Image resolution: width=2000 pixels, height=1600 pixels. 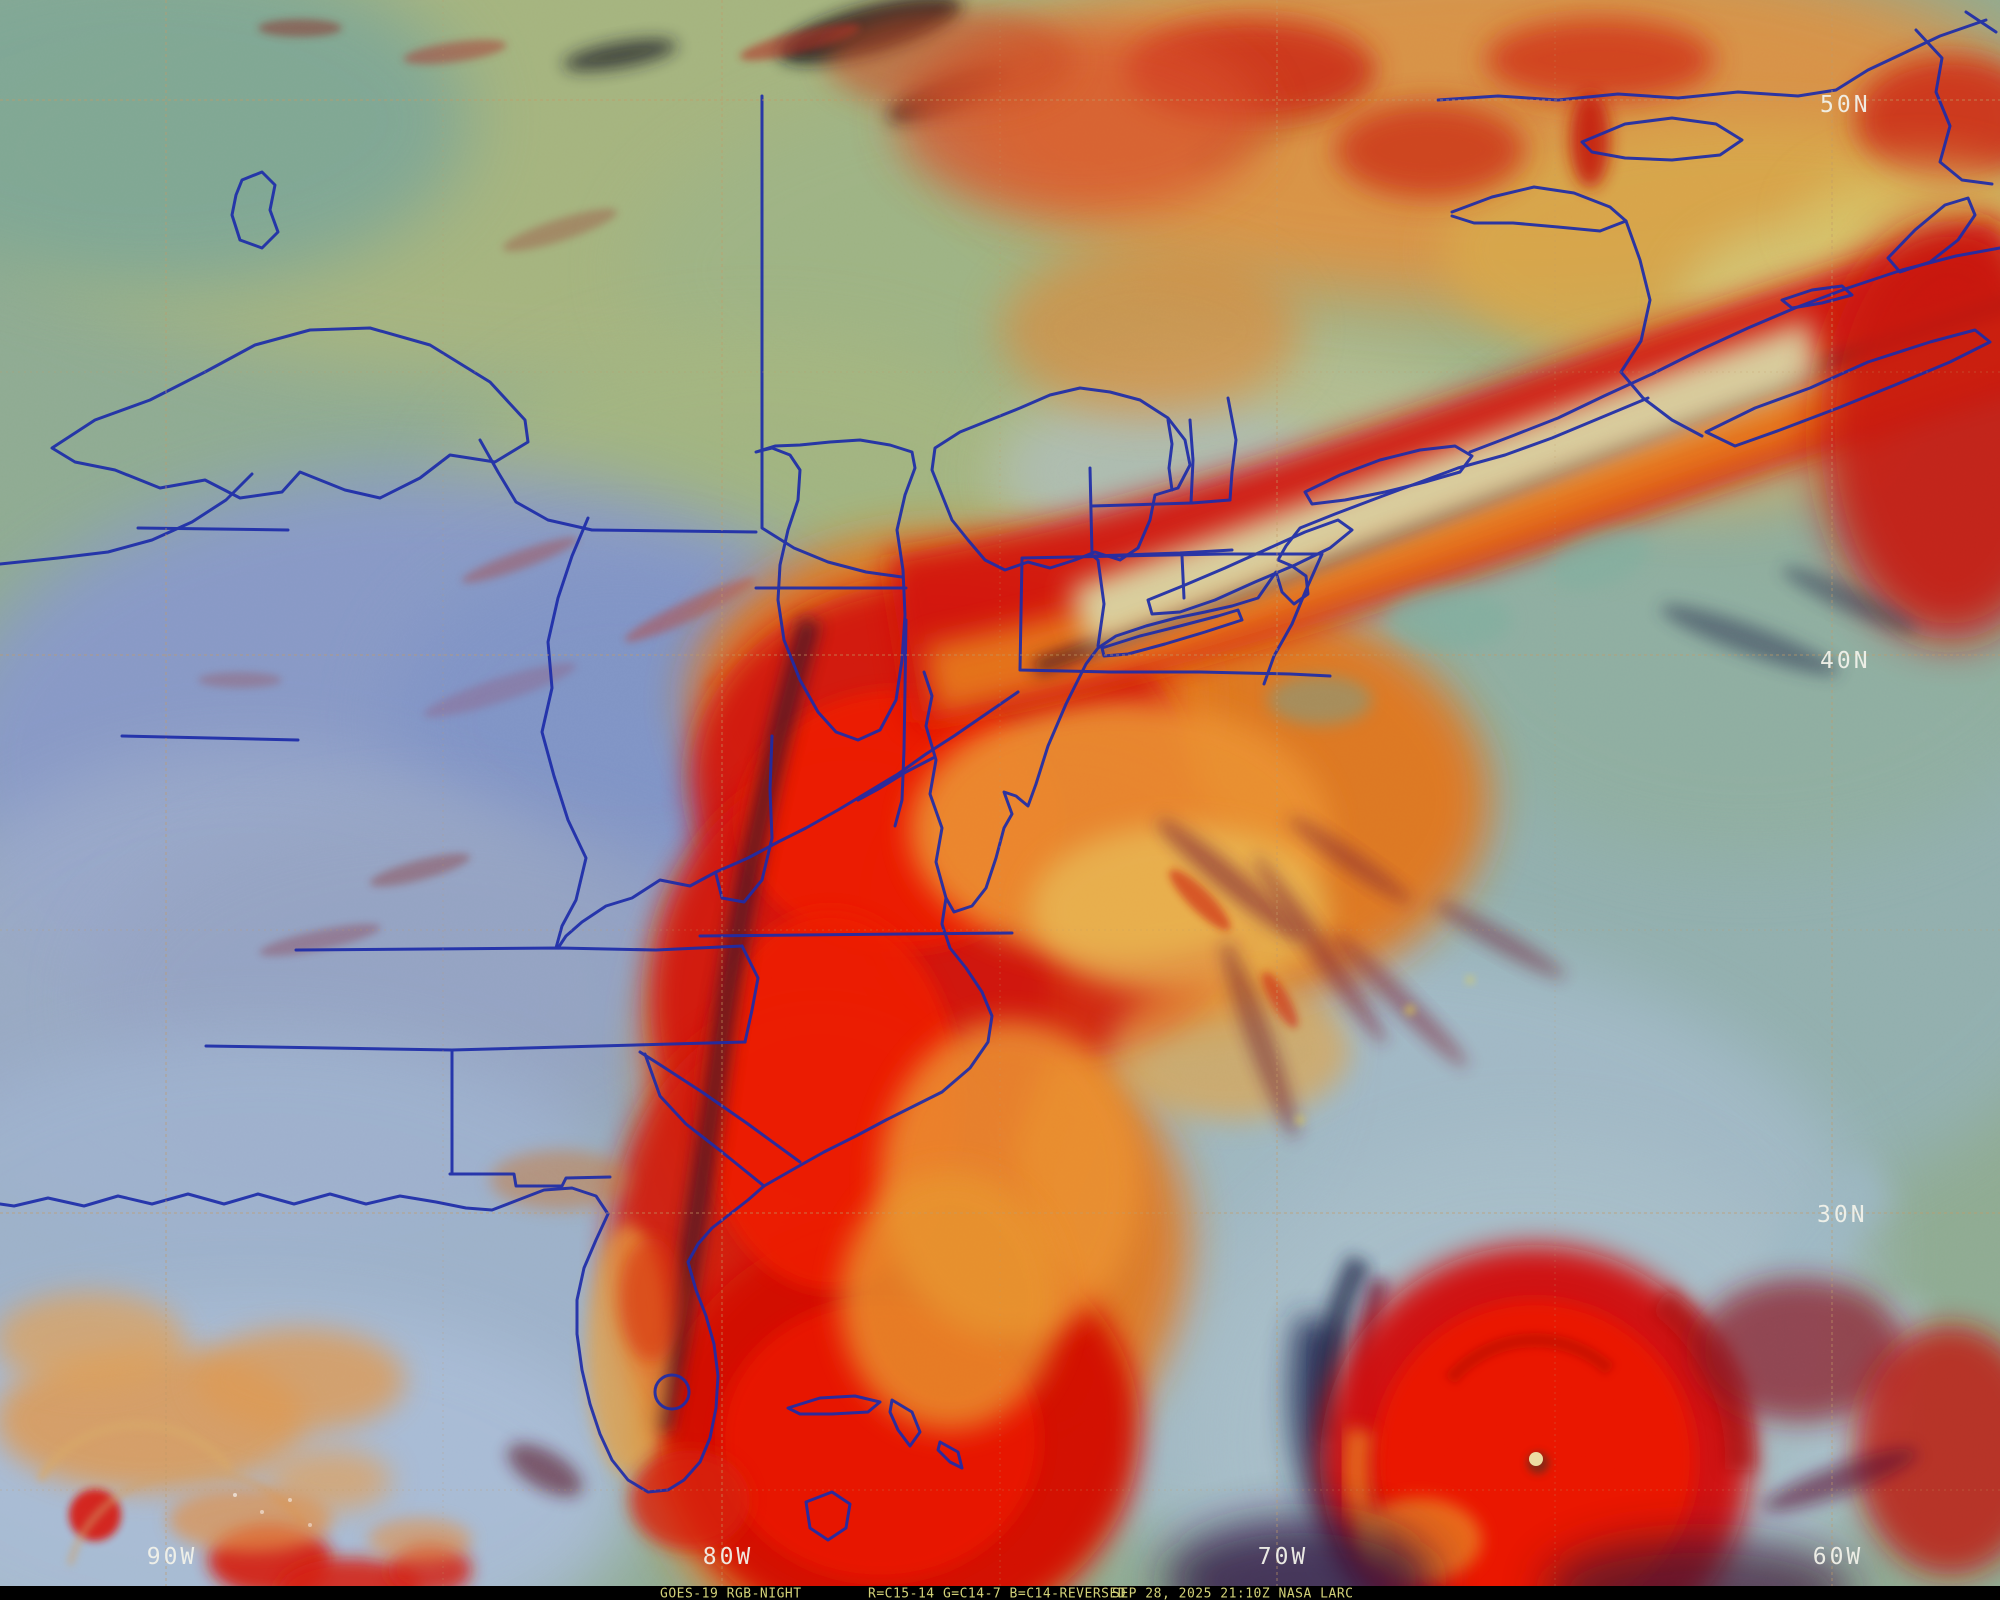 What do you see at coordinates (1232, 1593) in the screenshot?
I see `caption-timestamp-credit: SEP 28, 2025 21:10Z NASA LARC` at bounding box center [1232, 1593].